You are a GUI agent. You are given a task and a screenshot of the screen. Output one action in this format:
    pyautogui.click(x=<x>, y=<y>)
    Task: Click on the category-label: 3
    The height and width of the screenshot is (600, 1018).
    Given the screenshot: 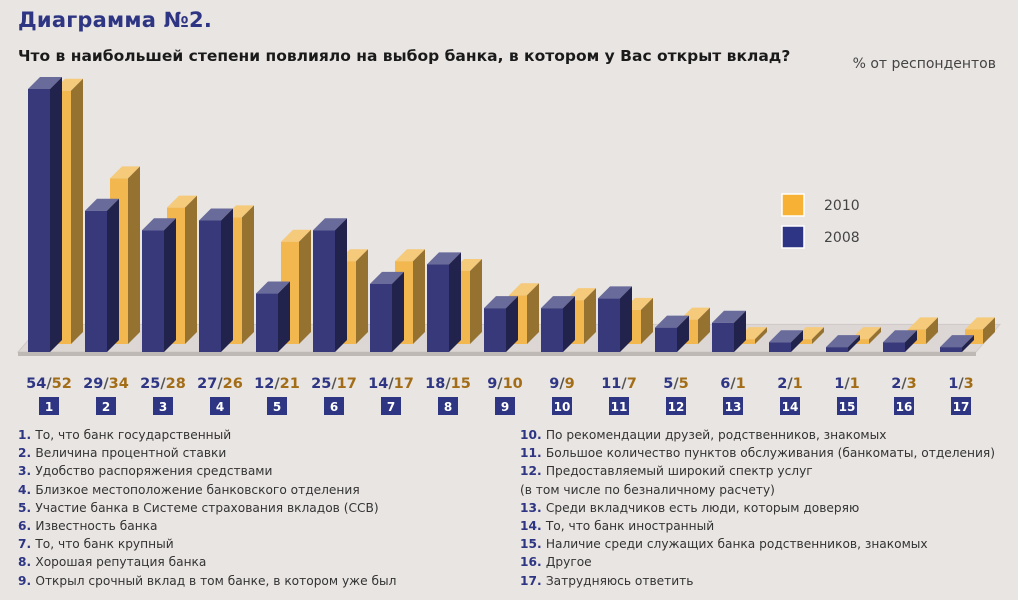 What is the action you would take?
    pyautogui.click(x=163, y=407)
    